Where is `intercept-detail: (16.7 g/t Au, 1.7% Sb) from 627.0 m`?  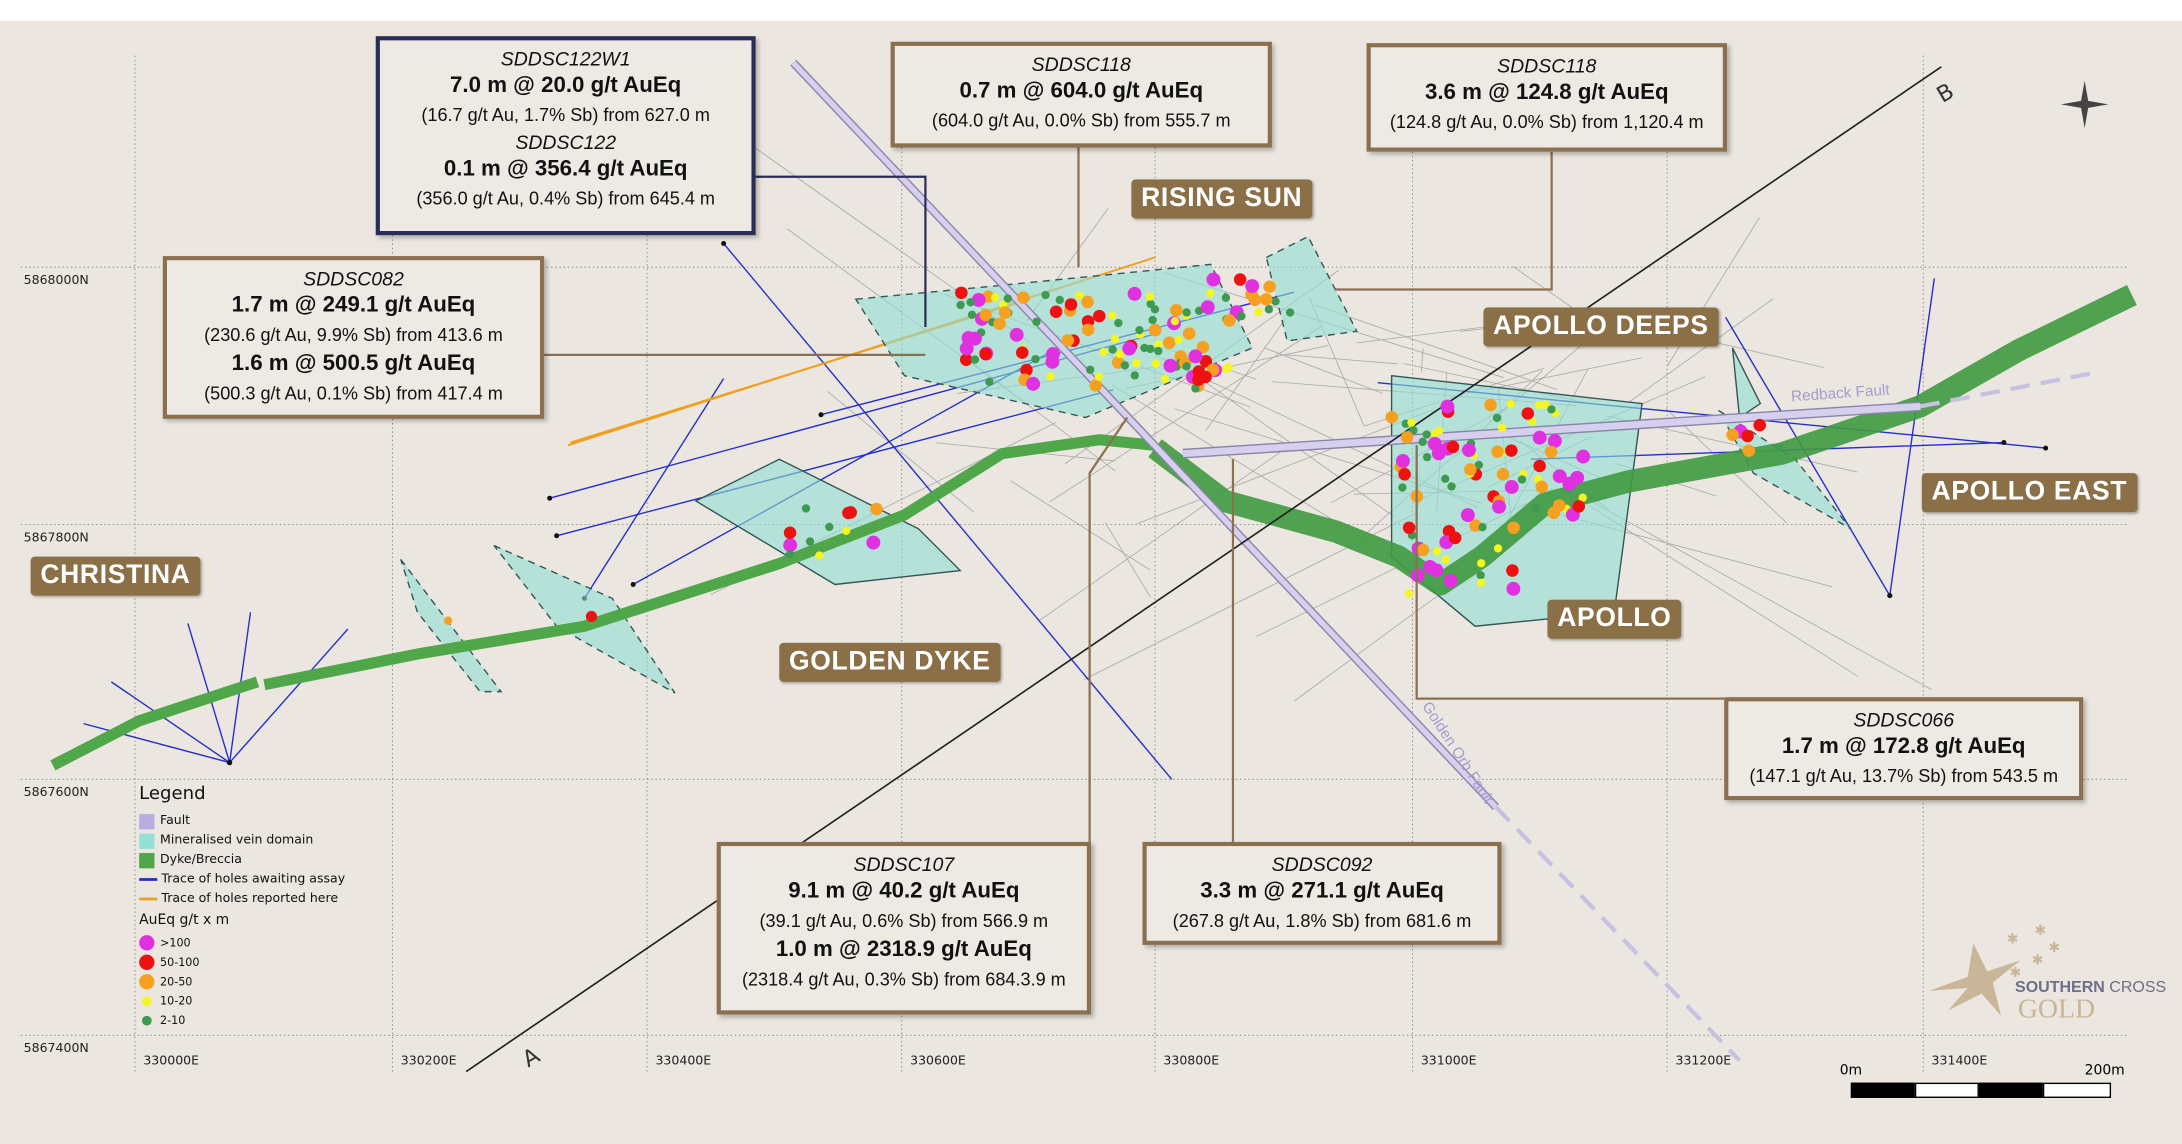
intercept-detail: (16.7 g/t Au, 1.7% Sb) from 627.0 m is located at coordinates (565, 115).